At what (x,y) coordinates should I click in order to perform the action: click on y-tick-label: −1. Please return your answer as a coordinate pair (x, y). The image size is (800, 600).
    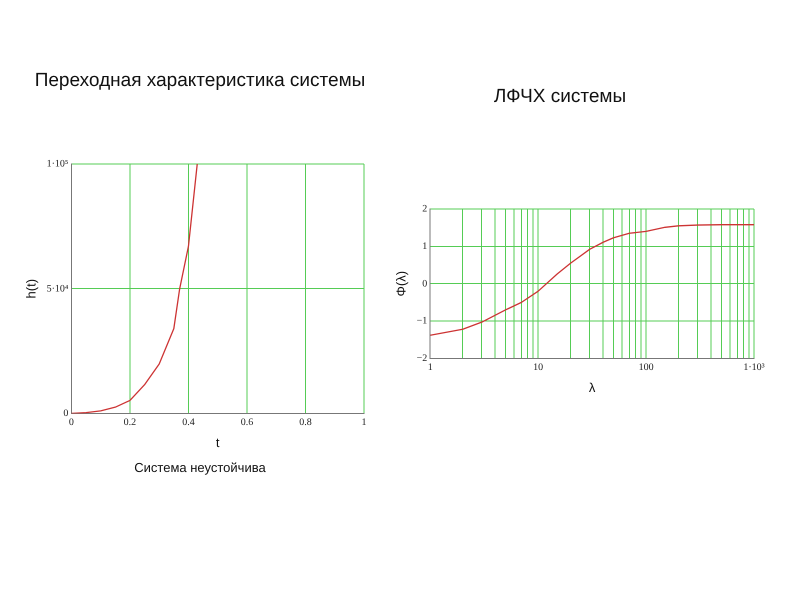
    Looking at the image, I should click on (422, 321).